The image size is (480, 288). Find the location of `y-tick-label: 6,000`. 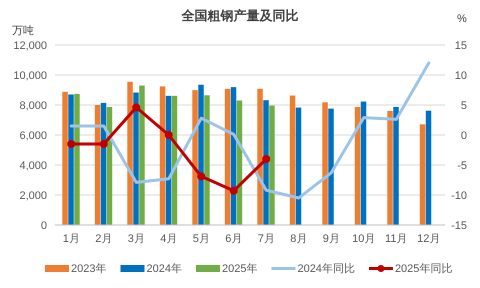

y-tick-label: 6,000 is located at coordinates (33, 136).